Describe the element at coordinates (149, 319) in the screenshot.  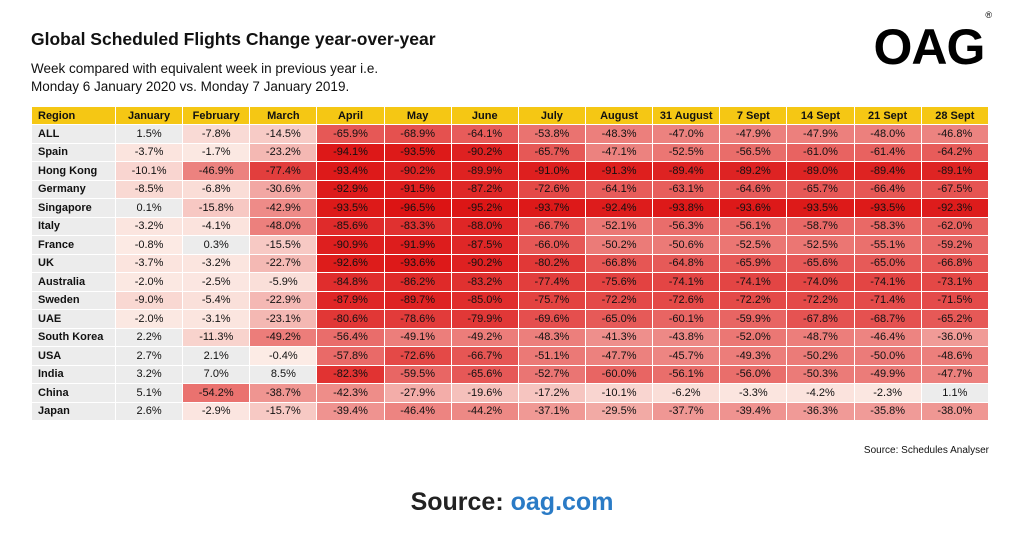
I see `heatmap-cell: -2.0%` at that location.